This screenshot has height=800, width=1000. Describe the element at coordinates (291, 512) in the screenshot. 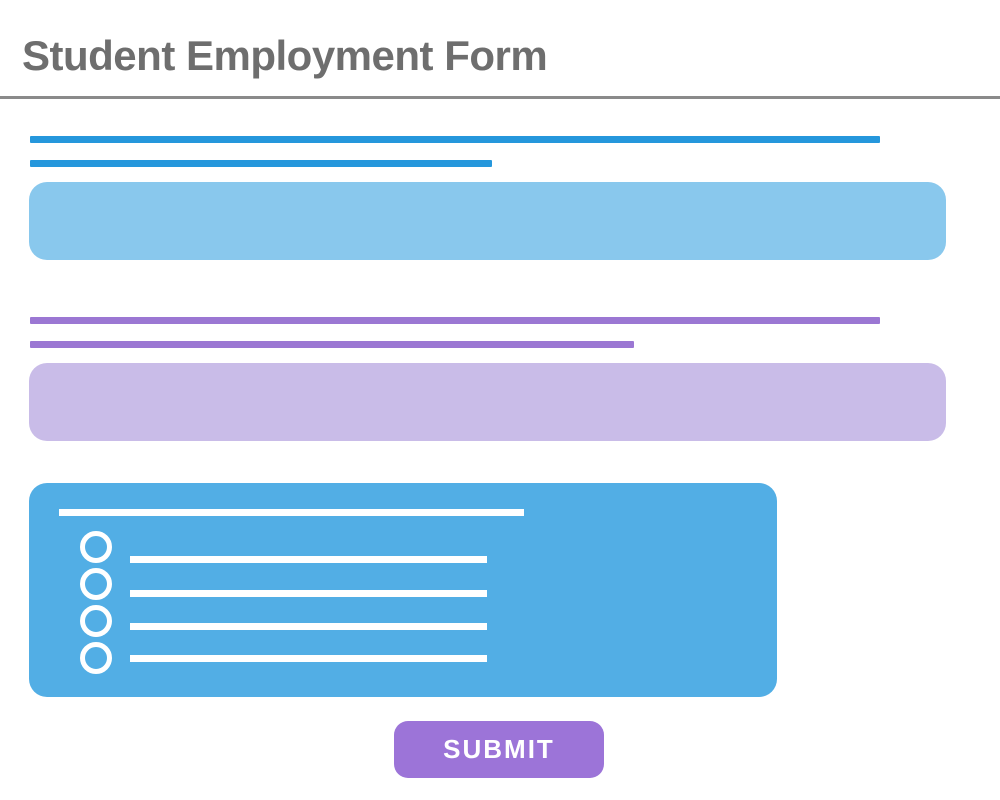

I see `options-panel-question-line` at that location.